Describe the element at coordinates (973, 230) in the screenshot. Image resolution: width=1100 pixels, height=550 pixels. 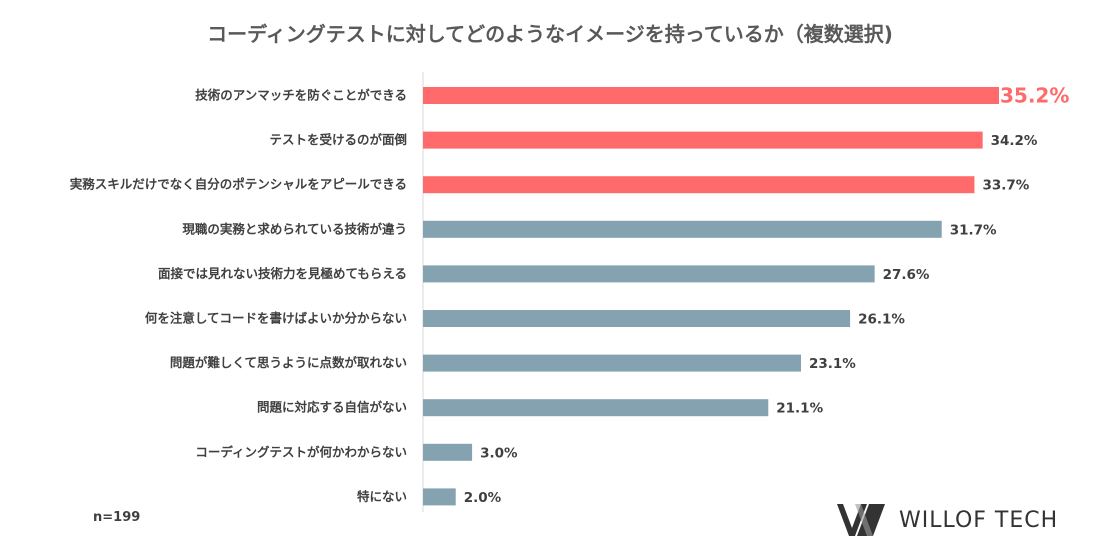
I see `value-label: 31.7%` at that location.